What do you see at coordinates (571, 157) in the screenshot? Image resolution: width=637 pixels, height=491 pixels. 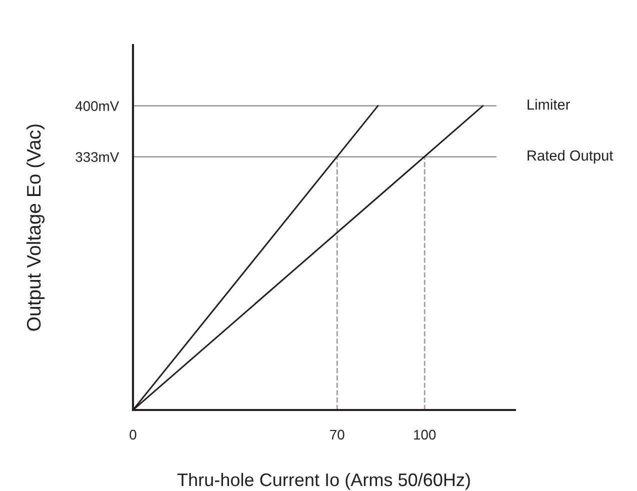 I see `ref-line-label: Rated Output` at bounding box center [571, 157].